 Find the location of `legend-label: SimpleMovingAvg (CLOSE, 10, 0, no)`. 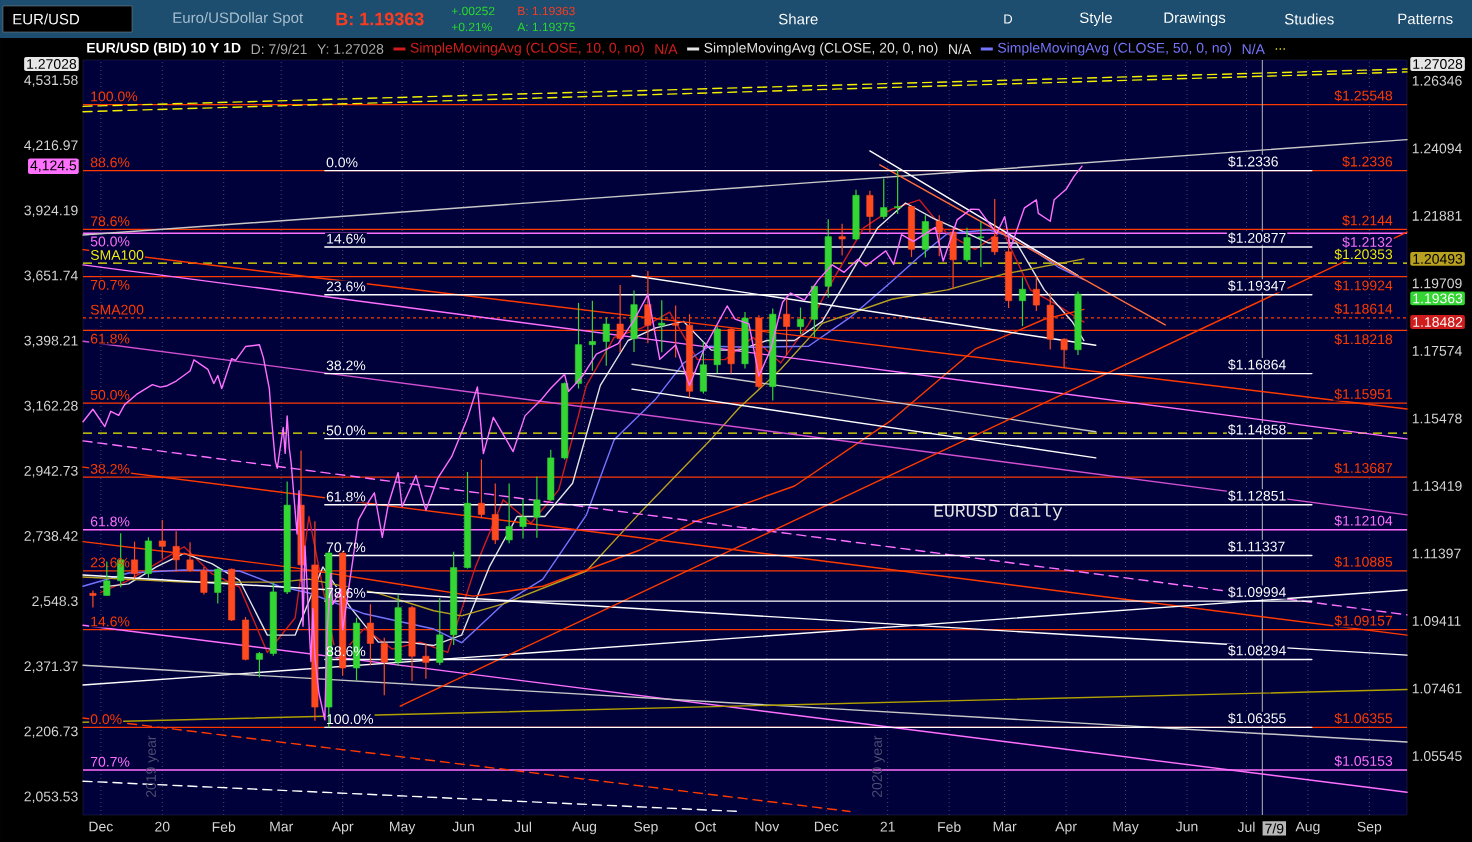

legend-label: SimpleMovingAvg (CLOSE, 10, 0, no) is located at coordinates (527, 49).